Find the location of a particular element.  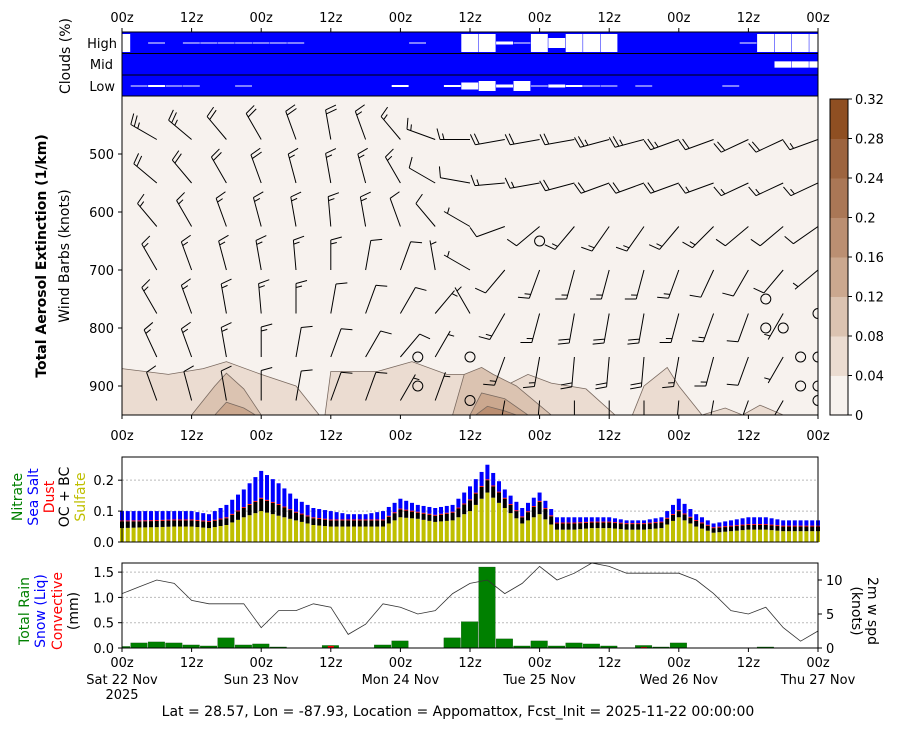

clear-sky-cell-low is located at coordinates (609, 86).